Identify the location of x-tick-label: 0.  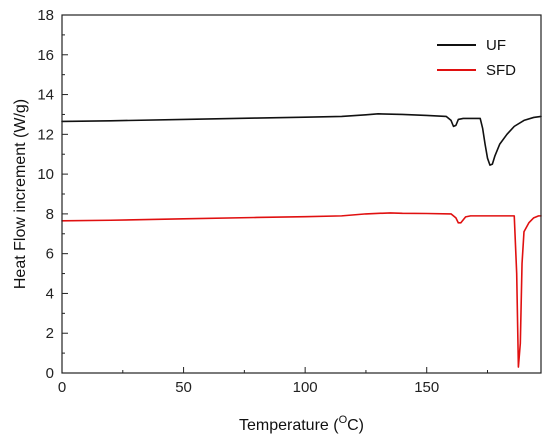
(62, 387).